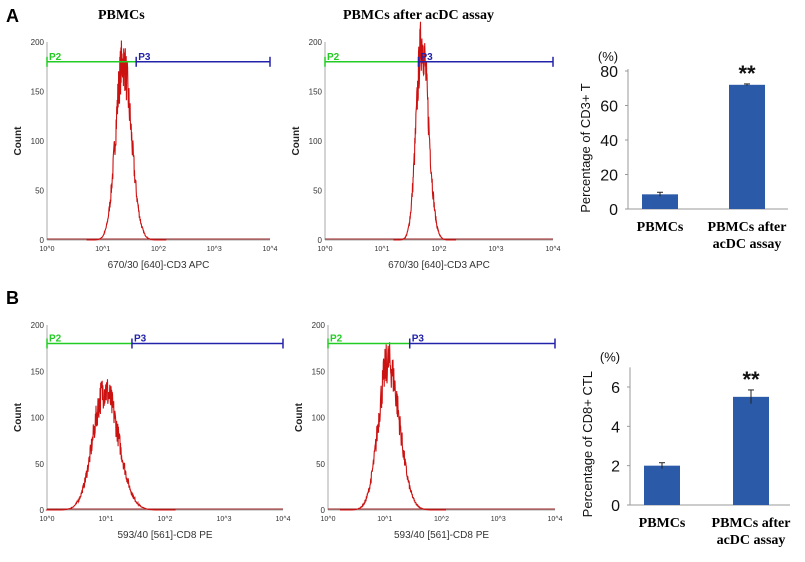 Image resolution: width=805 pixels, height=562 pixels. Describe the element at coordinates (585, 148) in the screenshot. I see `y-axis-label: Percentage of CD3+ T` at that location.